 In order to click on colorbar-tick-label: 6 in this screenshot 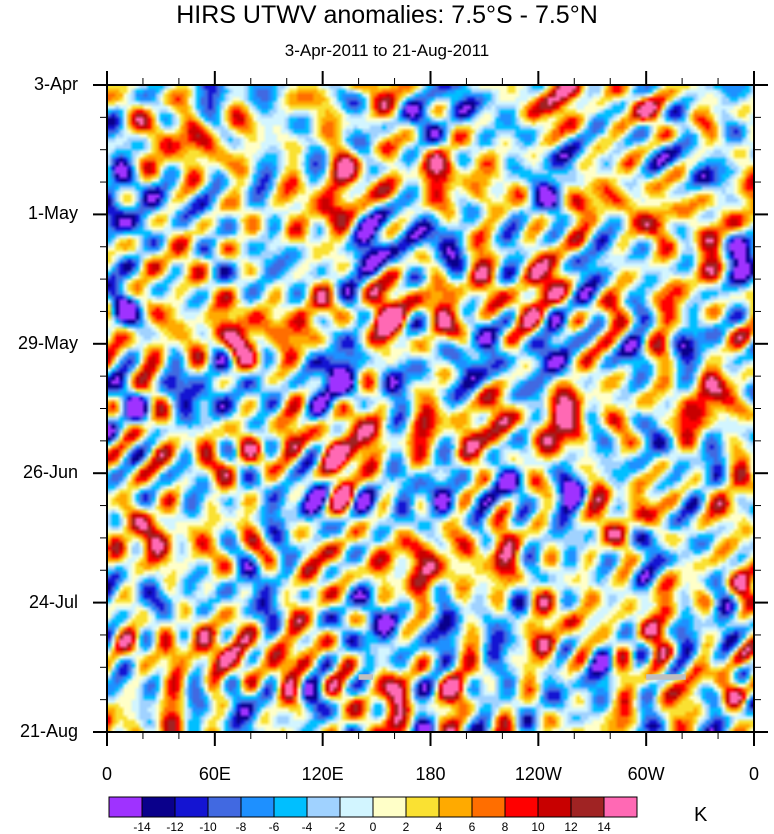, I will do `click(472, 827)`.